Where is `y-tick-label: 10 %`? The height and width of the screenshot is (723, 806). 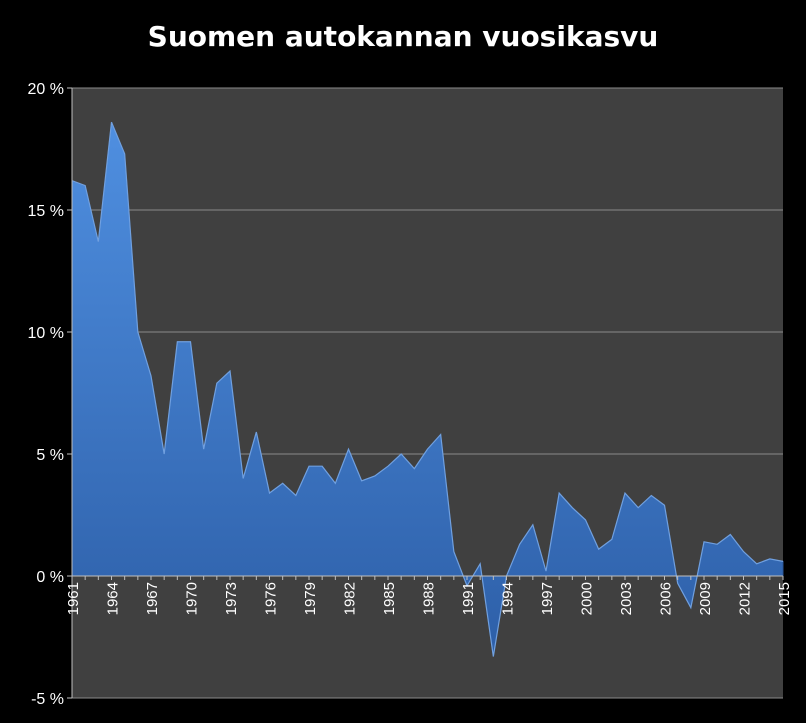 y-tick-label: 10 % is located at coordinates (46, 333).